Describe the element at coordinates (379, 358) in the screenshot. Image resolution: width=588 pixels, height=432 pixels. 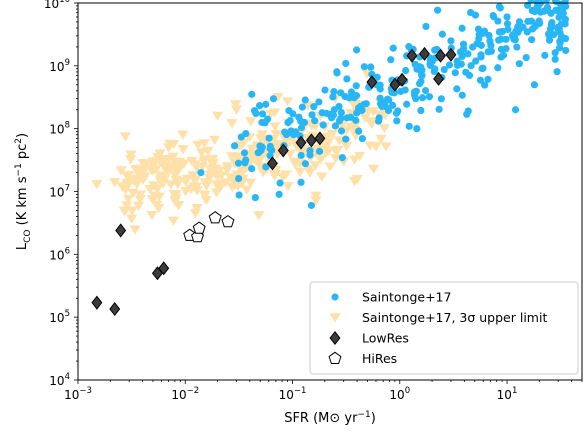
I see `legend-label-hires: HiRes` at that location.